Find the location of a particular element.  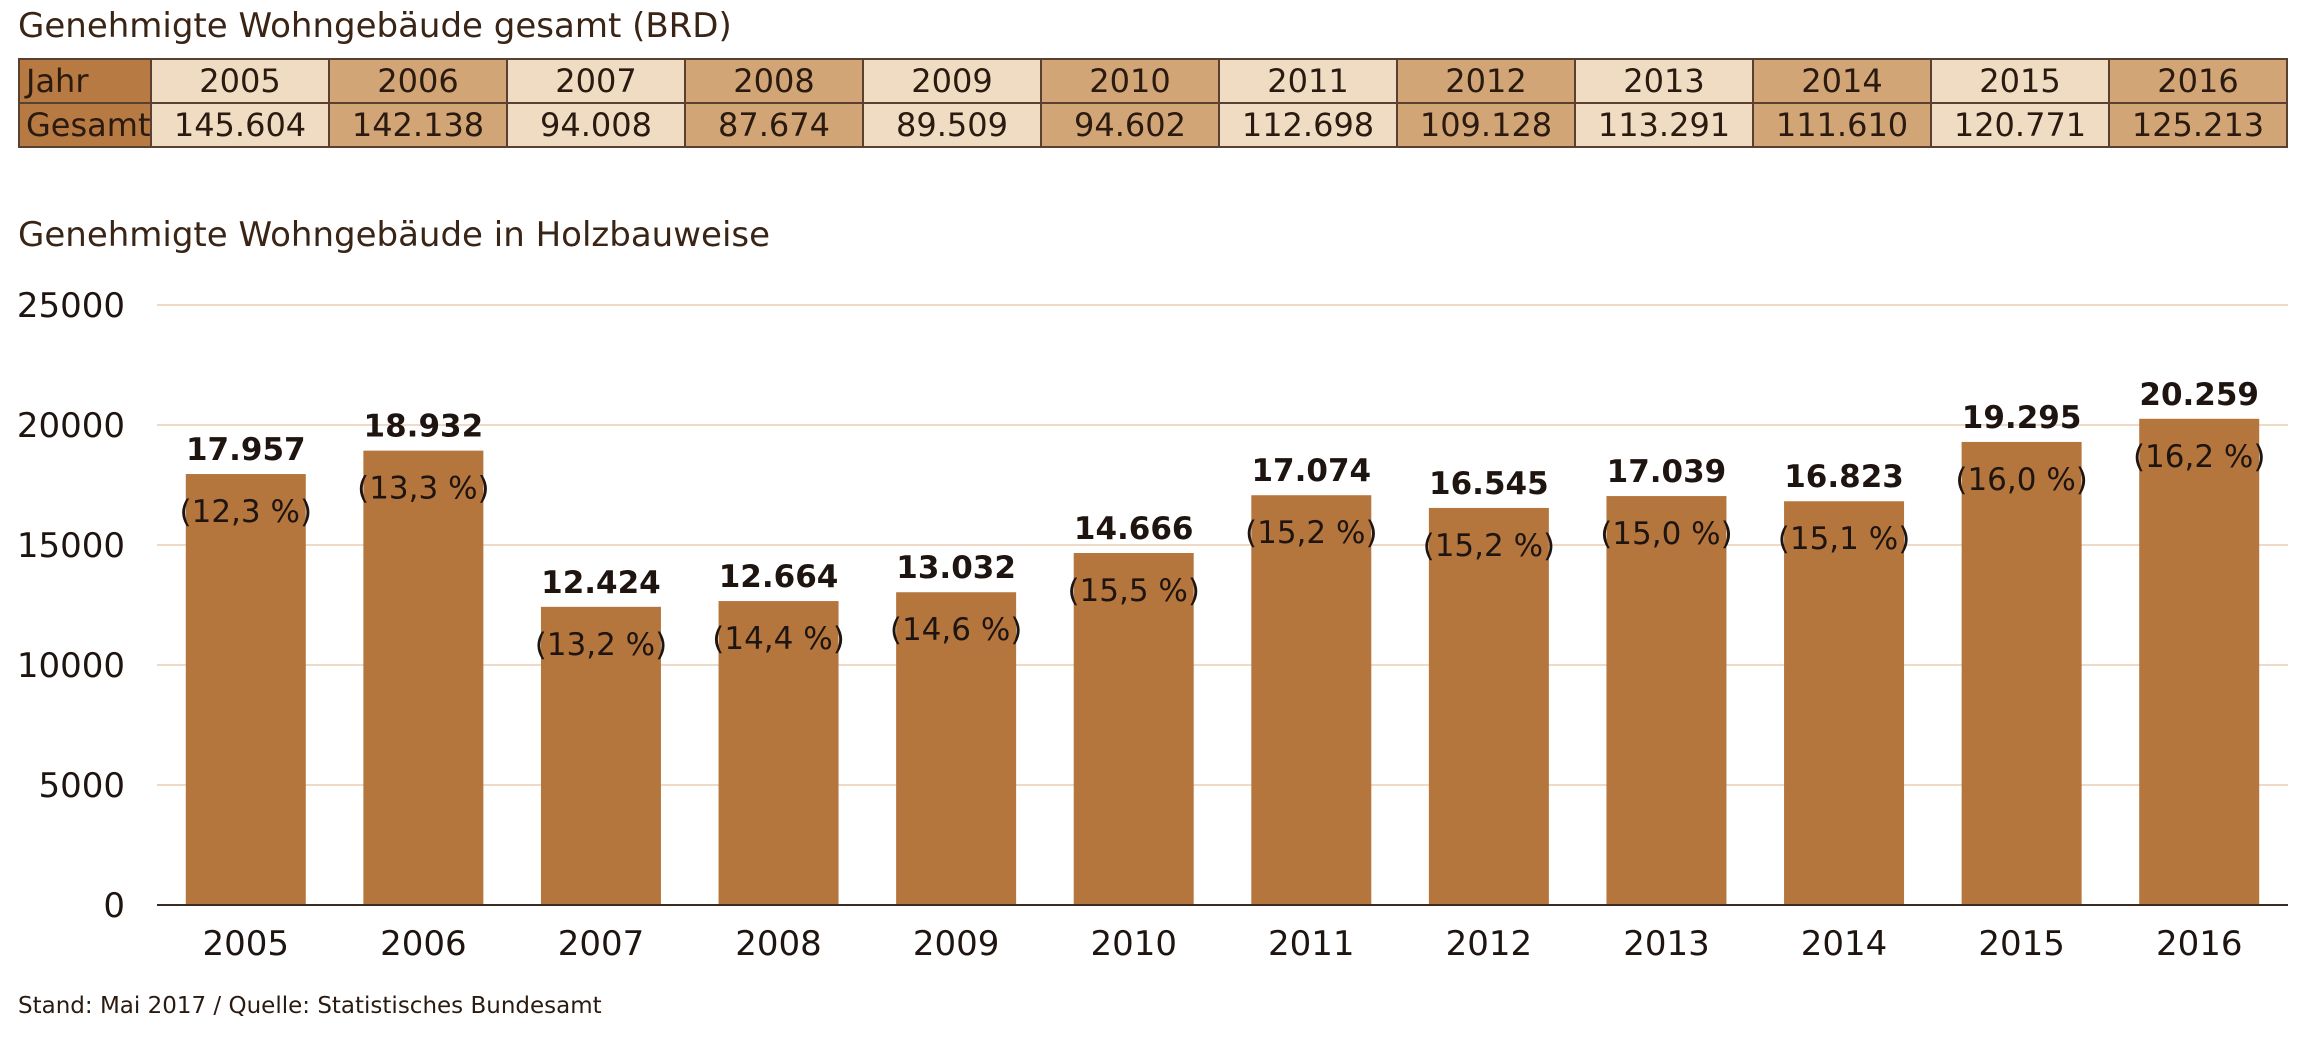

year-cell: 2013 is located at coordinates (1664, 81).